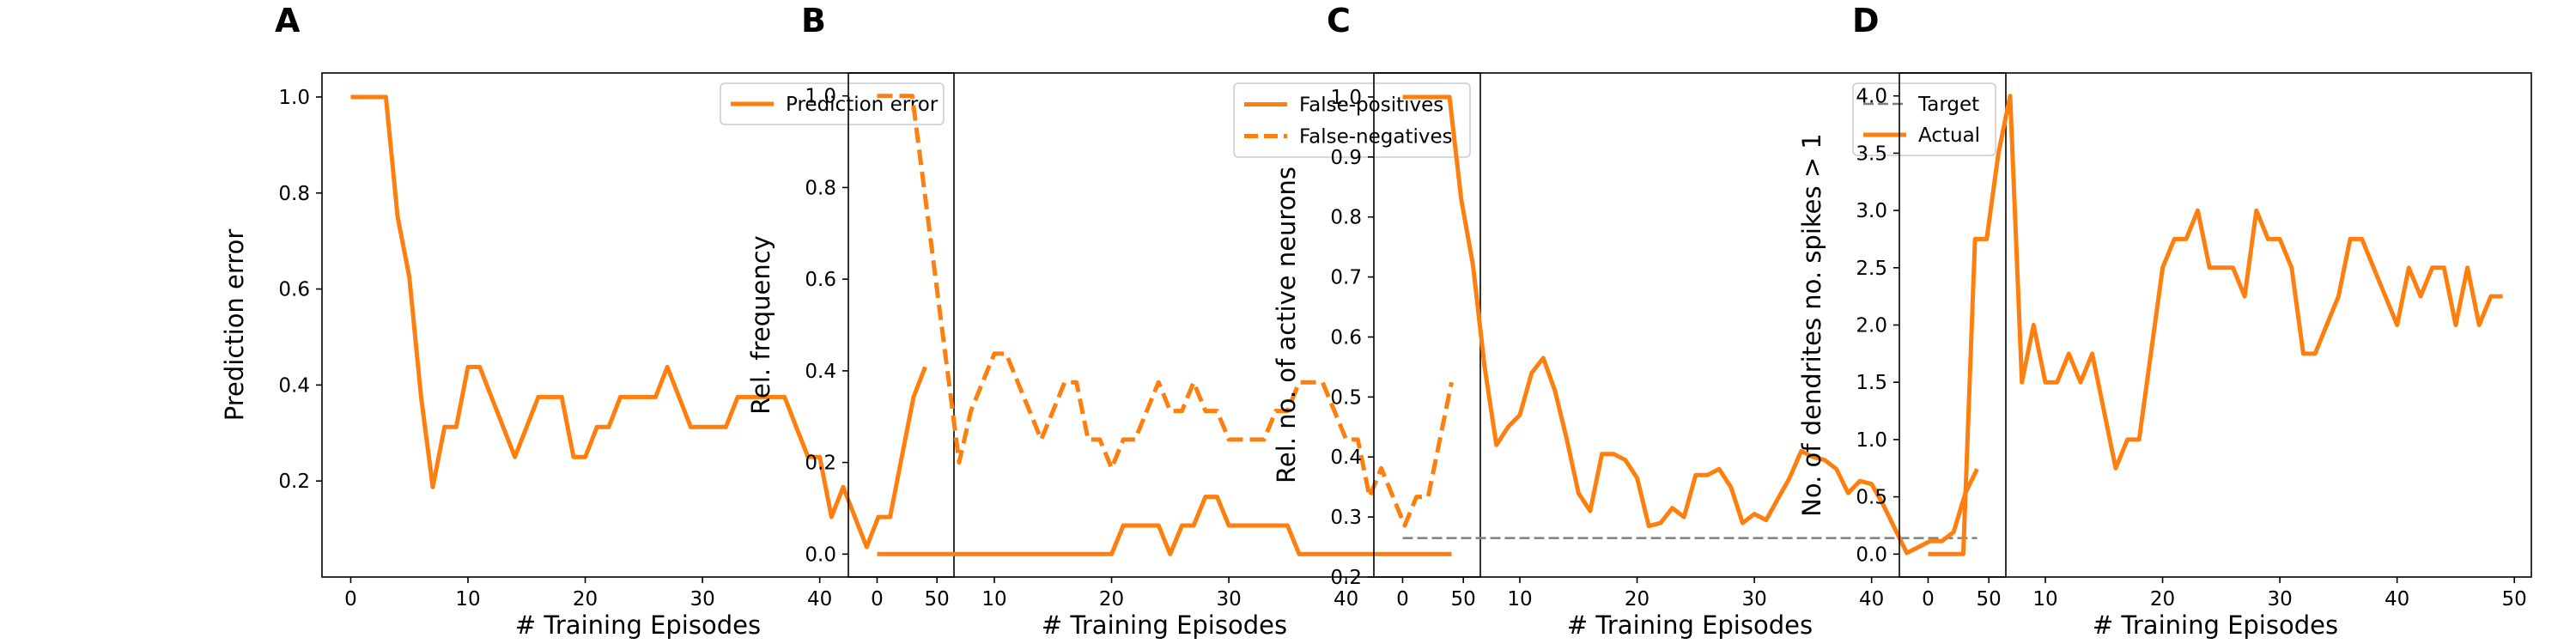  I want to click on y-axis-label: Rel. frequency, so click(760, 325).